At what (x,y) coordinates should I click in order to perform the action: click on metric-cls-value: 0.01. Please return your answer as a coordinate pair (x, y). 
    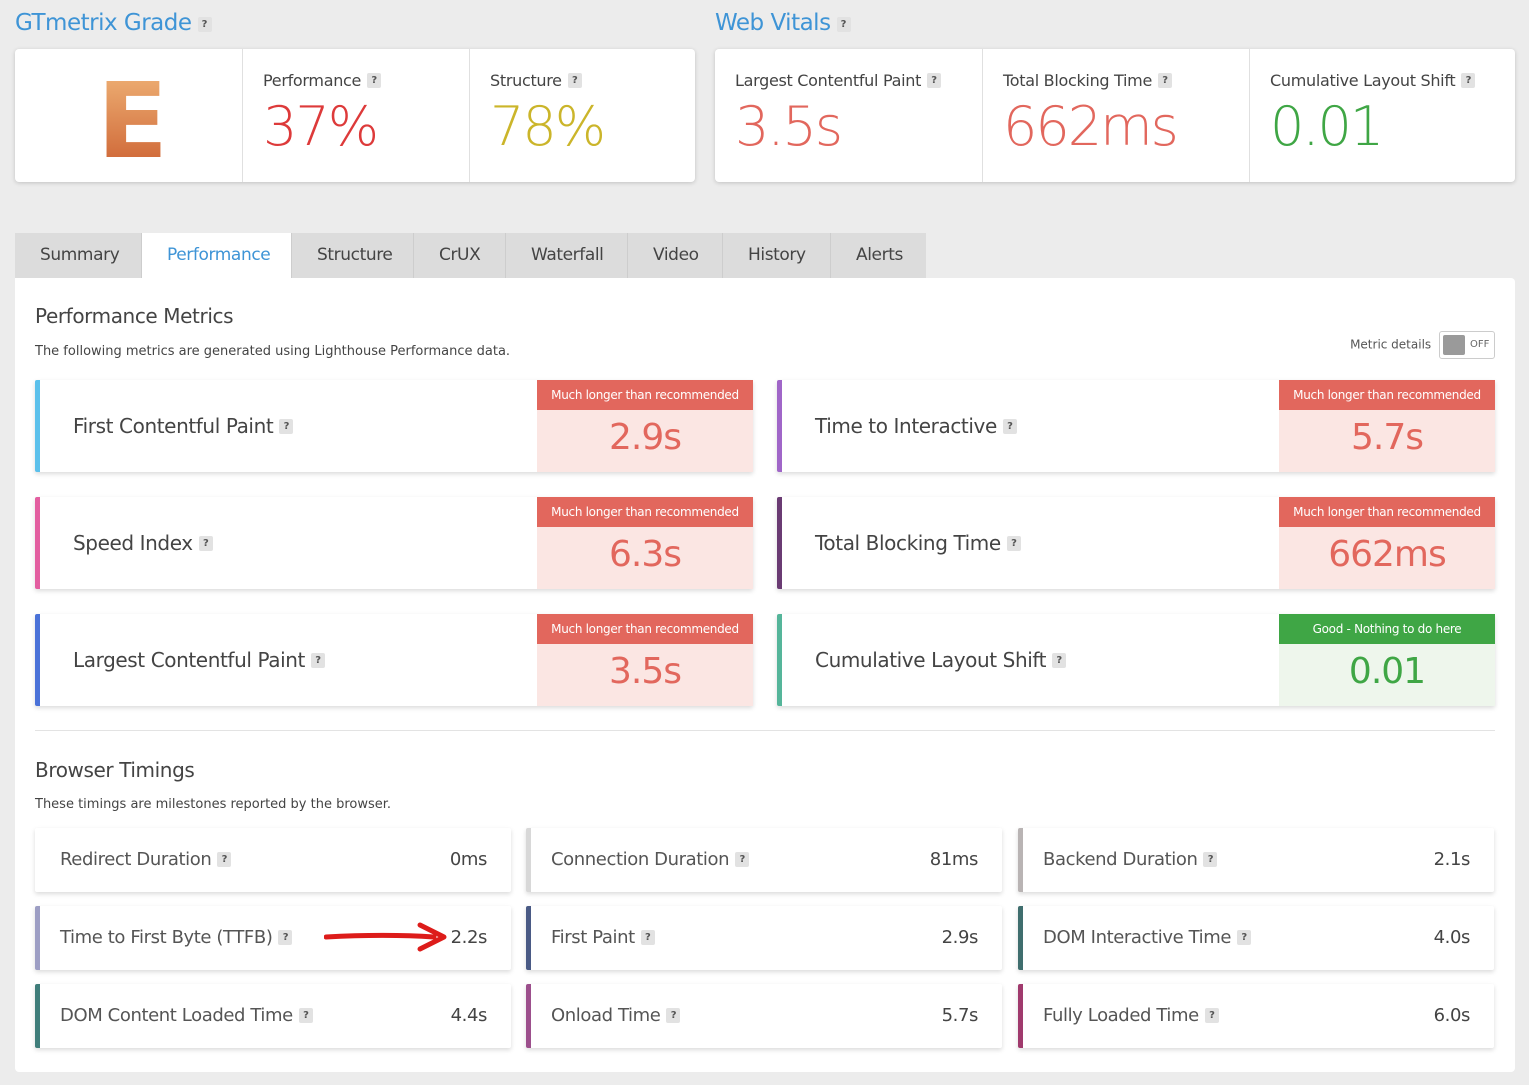
    Looking at the image, I should click on (1387, 675).